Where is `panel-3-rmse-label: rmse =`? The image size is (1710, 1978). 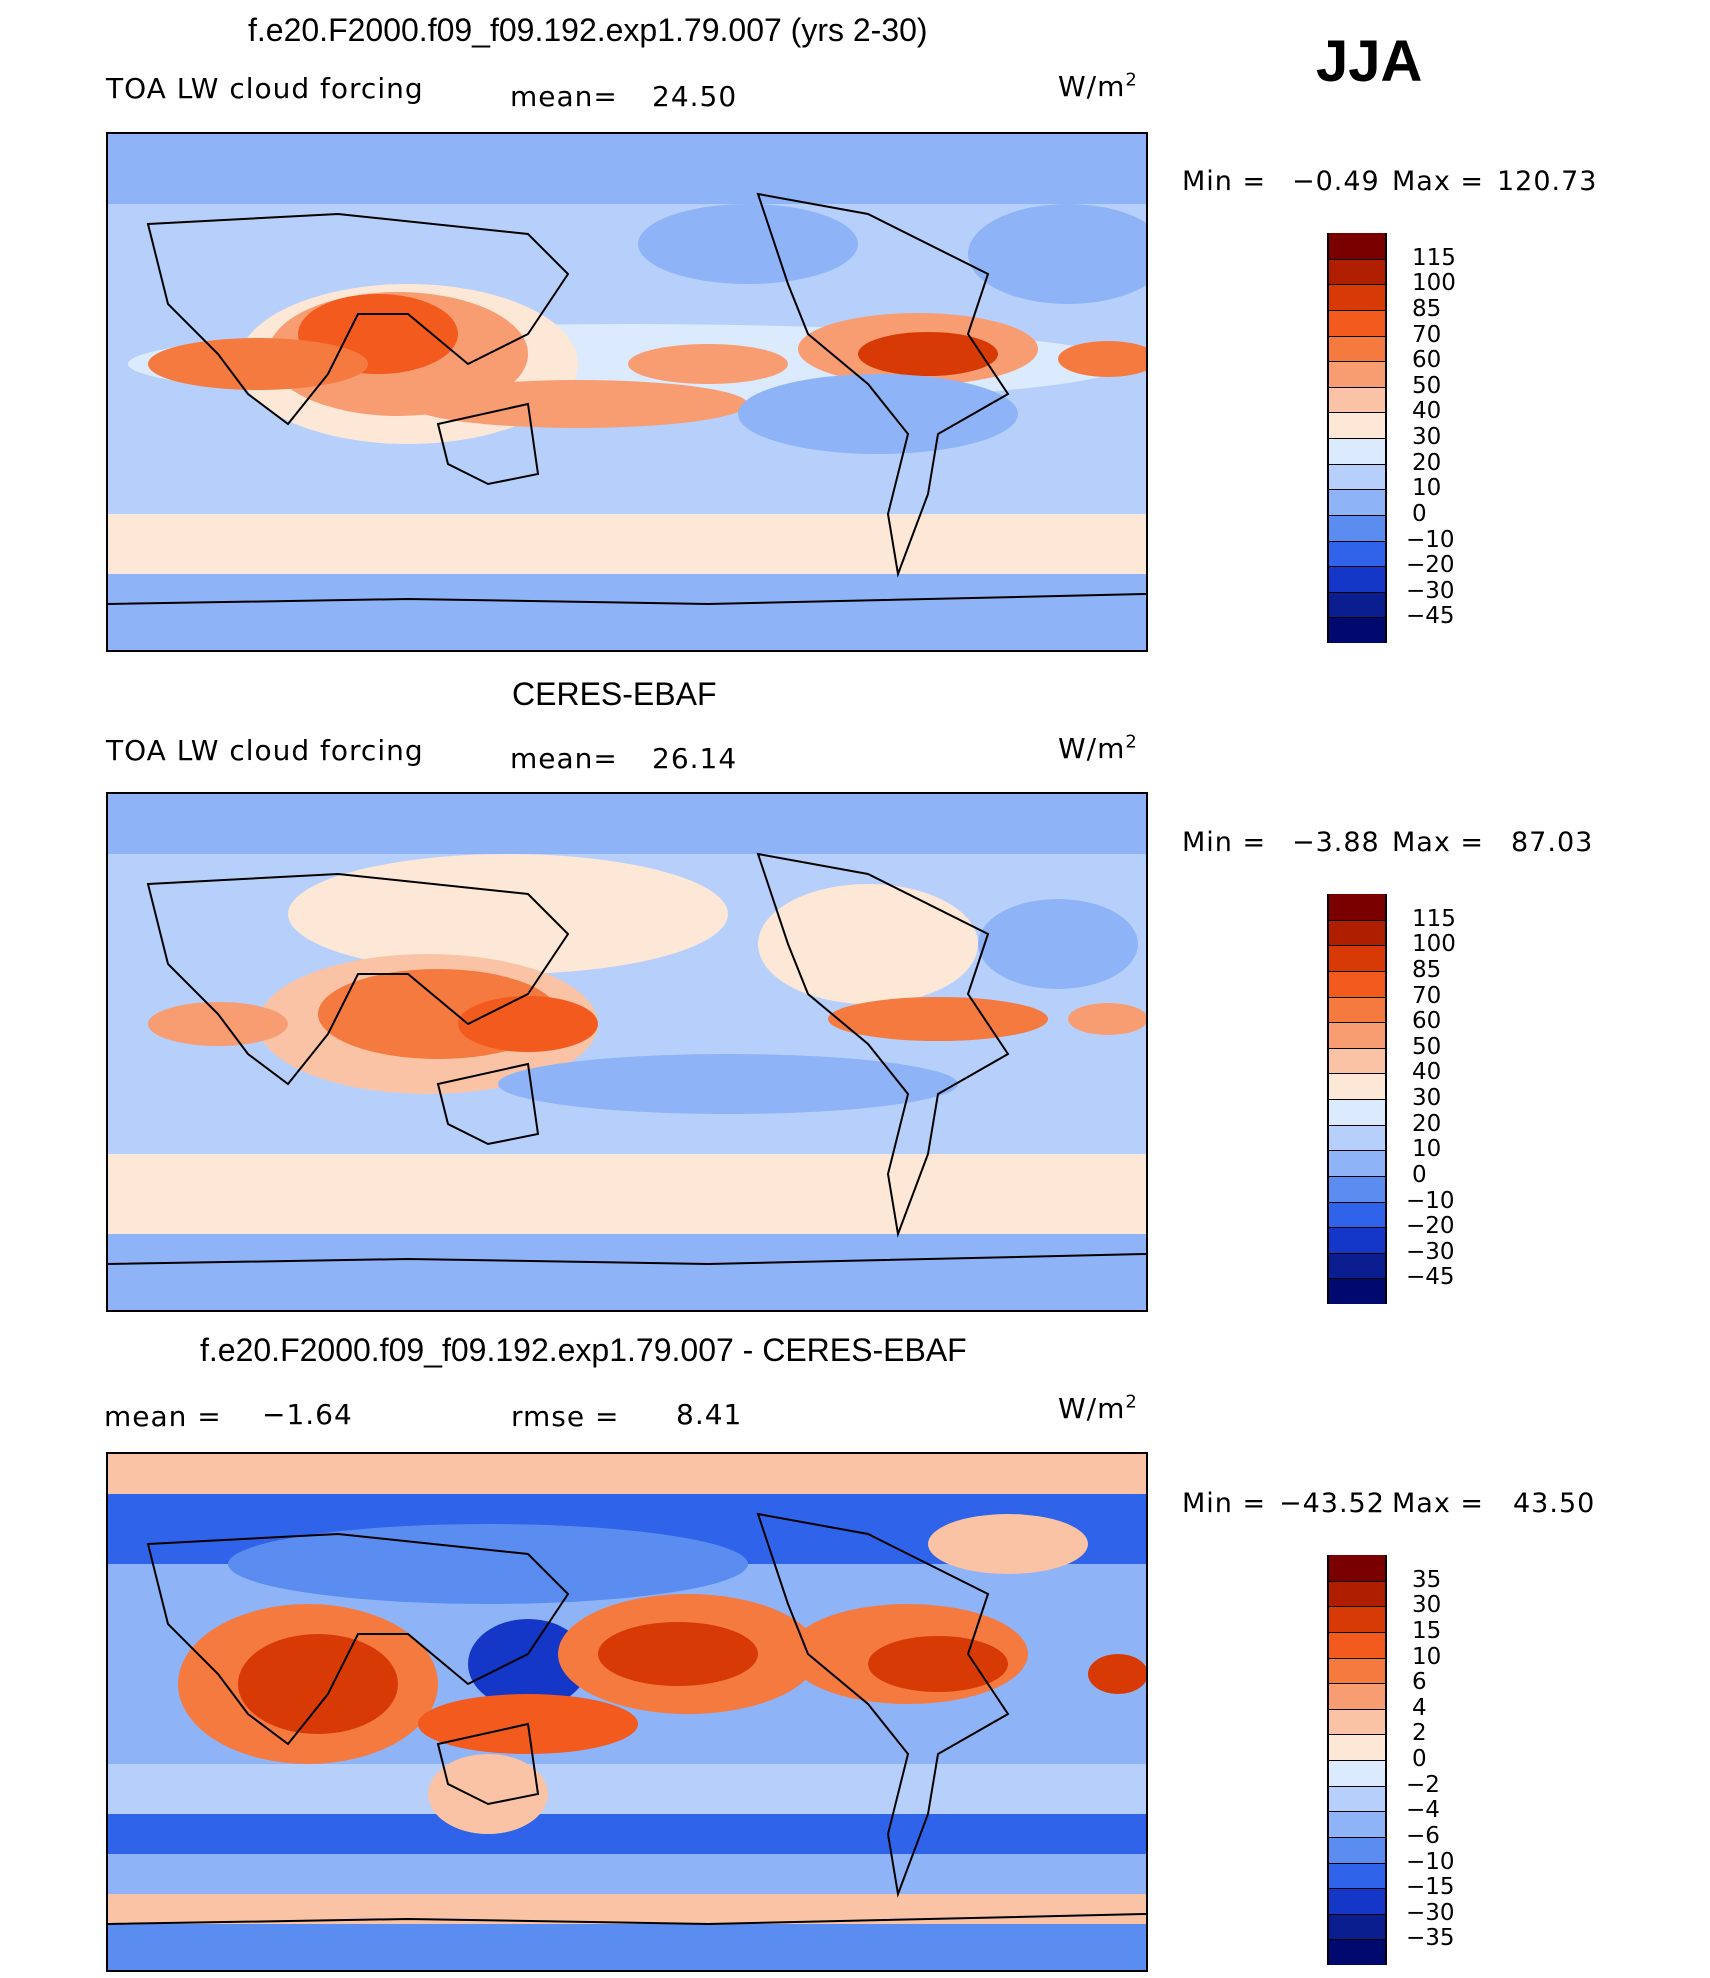 panel-3-rmse-label: rmse = is located at coordinates (565, 1416).